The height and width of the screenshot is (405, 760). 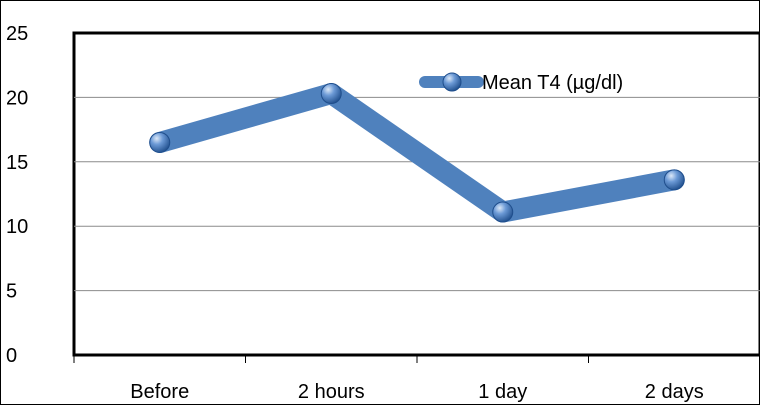 I want to click on y-tick-label: 20, so click(x=17, y=98).